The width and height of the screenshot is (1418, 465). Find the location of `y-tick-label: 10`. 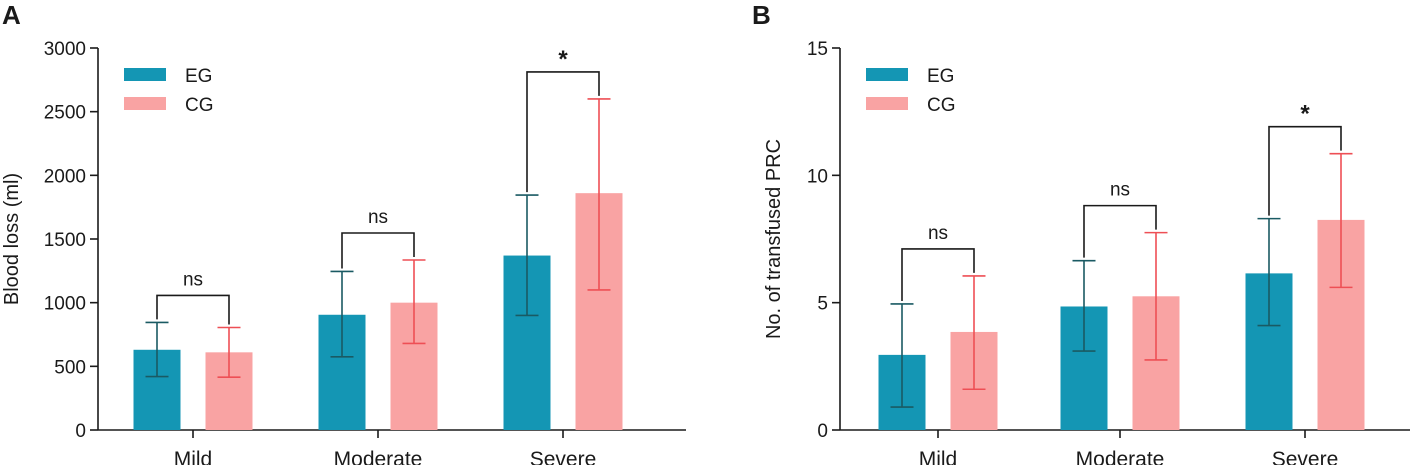

y-tick-label: 10 is located at coordinates (817, 176).